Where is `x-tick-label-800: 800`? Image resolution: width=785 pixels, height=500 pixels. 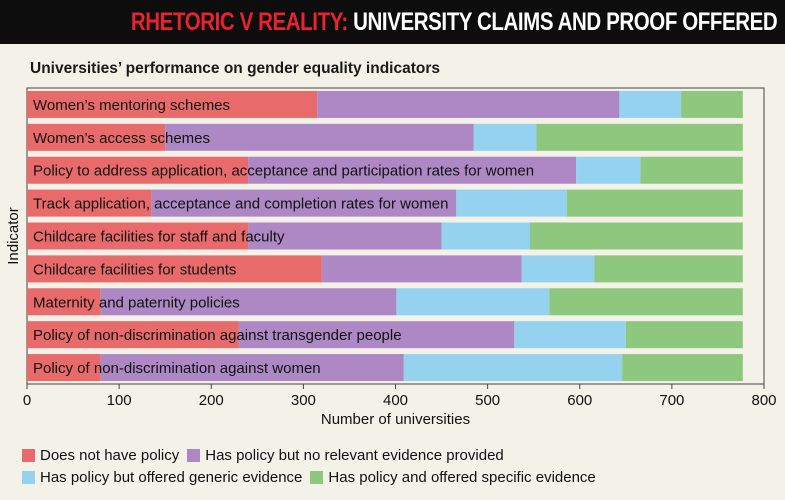
x-tick-label-800: 800 is located at coordinates (763, 400).